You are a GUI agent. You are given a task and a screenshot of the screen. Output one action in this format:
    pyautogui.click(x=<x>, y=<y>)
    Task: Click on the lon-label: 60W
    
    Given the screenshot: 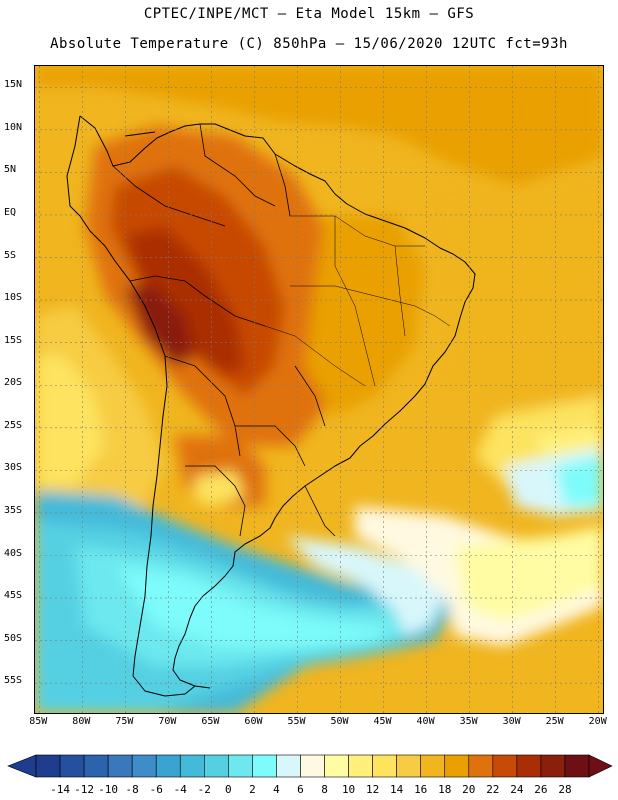 What is the action you would take?
    pyautogui.click(x=253, y=721)
    